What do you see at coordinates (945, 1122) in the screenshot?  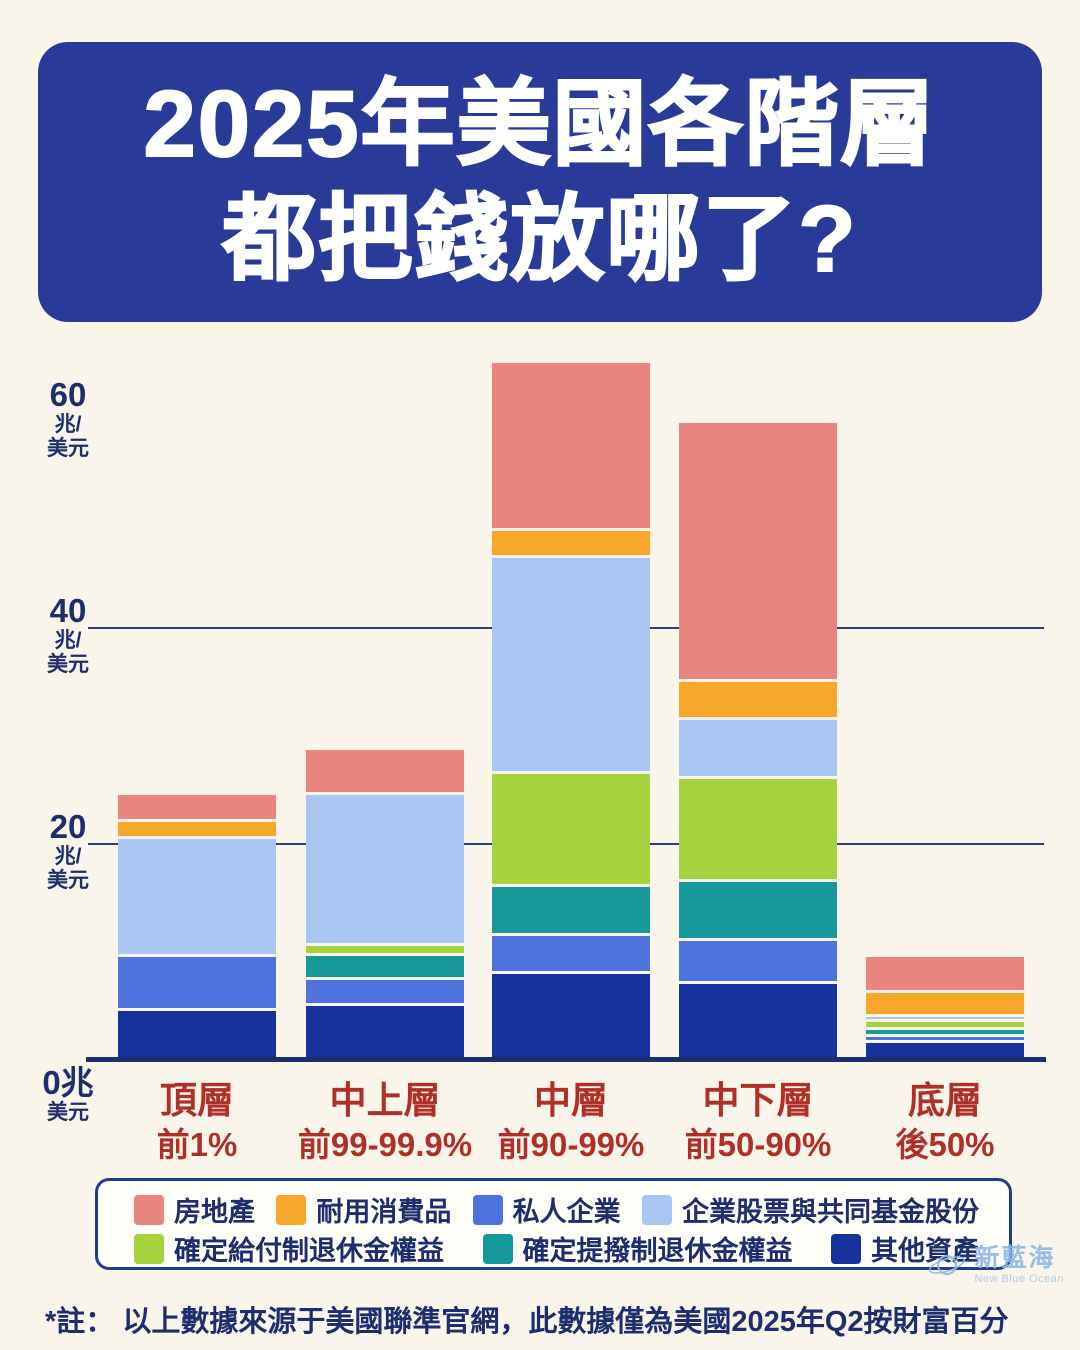 I see `category-label-4: 底層後50%` at bounding box center [945, 1122].